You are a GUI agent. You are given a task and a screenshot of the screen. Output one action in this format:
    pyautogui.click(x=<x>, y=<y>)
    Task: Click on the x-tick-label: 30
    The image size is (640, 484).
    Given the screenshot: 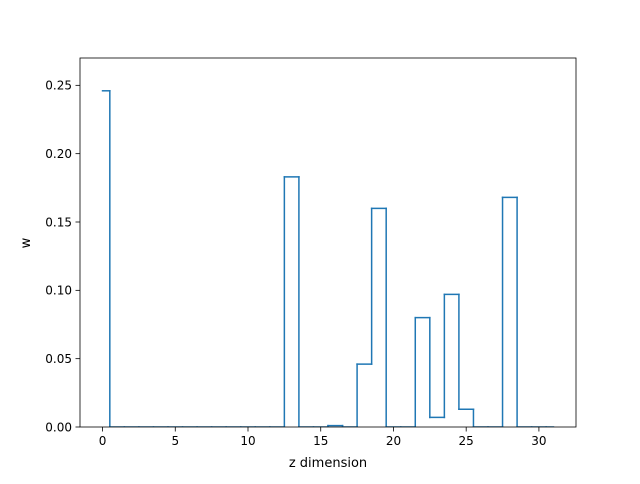 What is the action you would take?
    pyautogui.click(x=538, y=441)
    